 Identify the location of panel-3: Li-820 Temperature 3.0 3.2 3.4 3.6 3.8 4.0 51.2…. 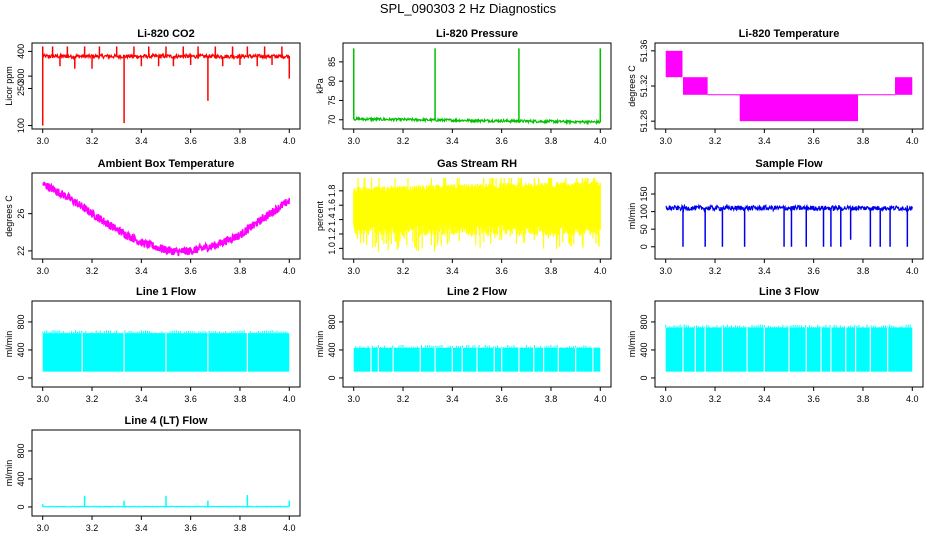
(775, 87).